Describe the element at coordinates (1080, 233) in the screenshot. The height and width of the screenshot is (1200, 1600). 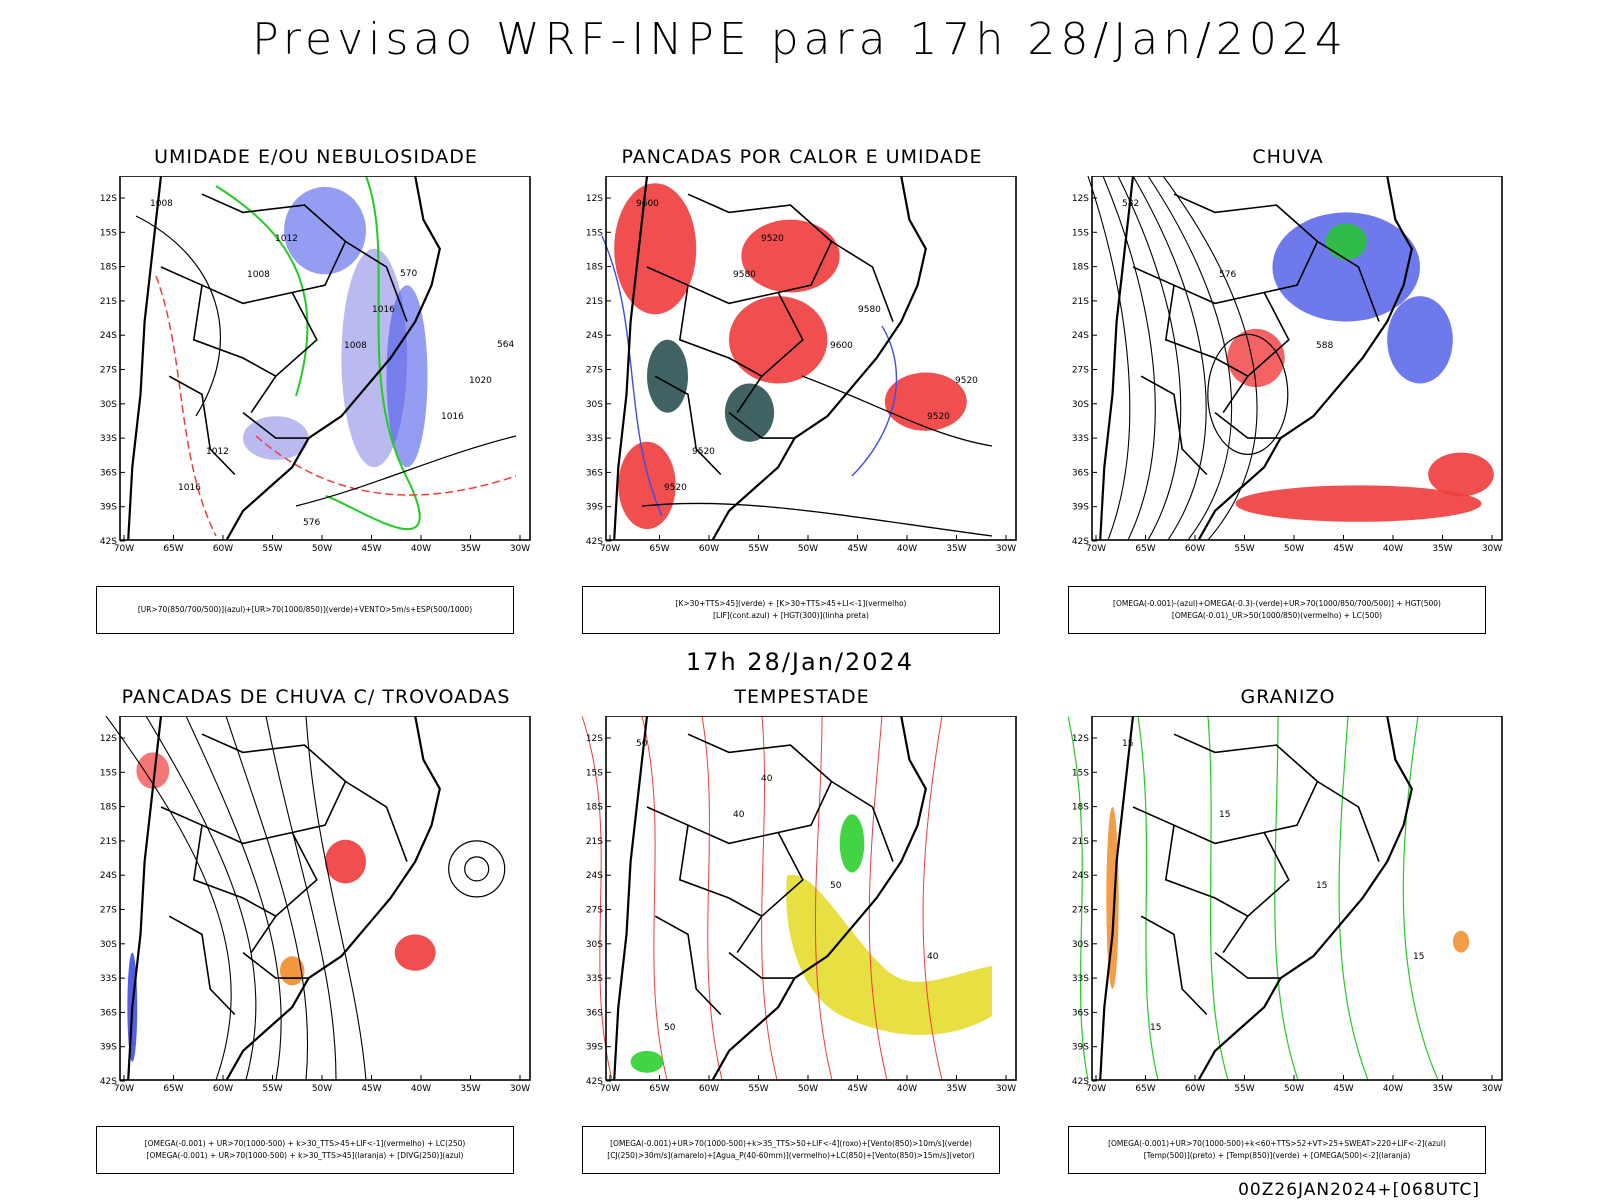
I see `lat-label: 15S` at that location.